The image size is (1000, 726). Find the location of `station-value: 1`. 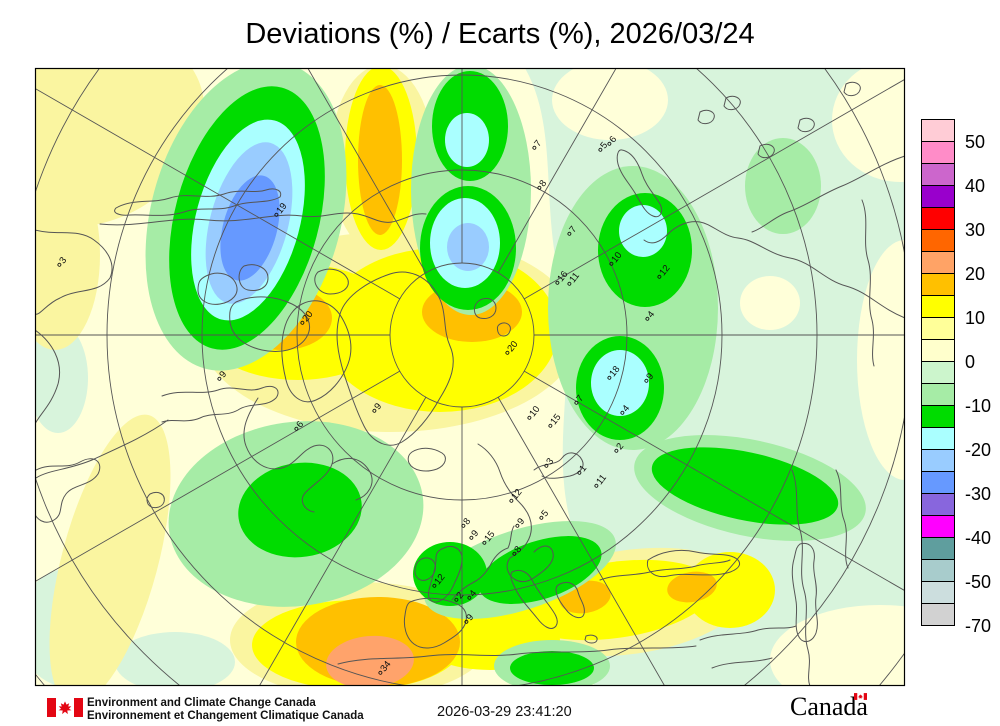

station-value: 1 is located at coordinates (583, 468).